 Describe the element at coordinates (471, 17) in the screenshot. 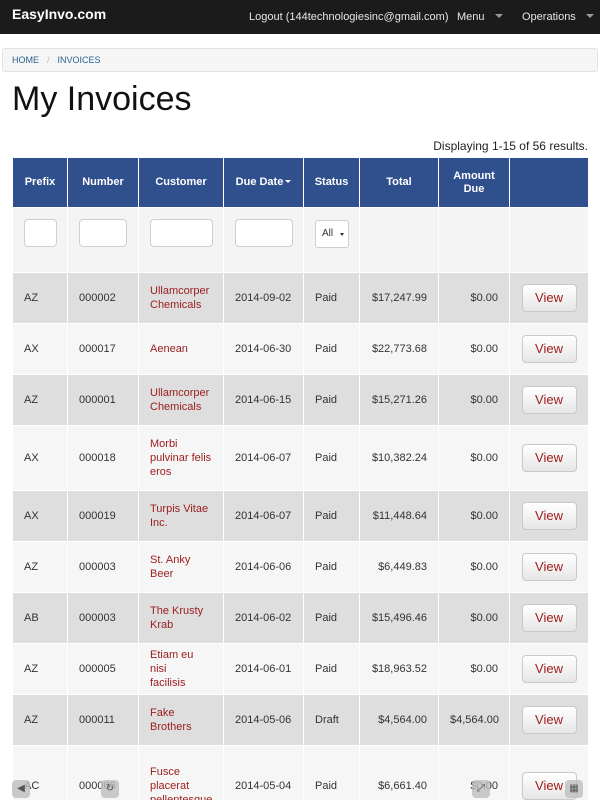

I see `menu-label: Menu` at that location.